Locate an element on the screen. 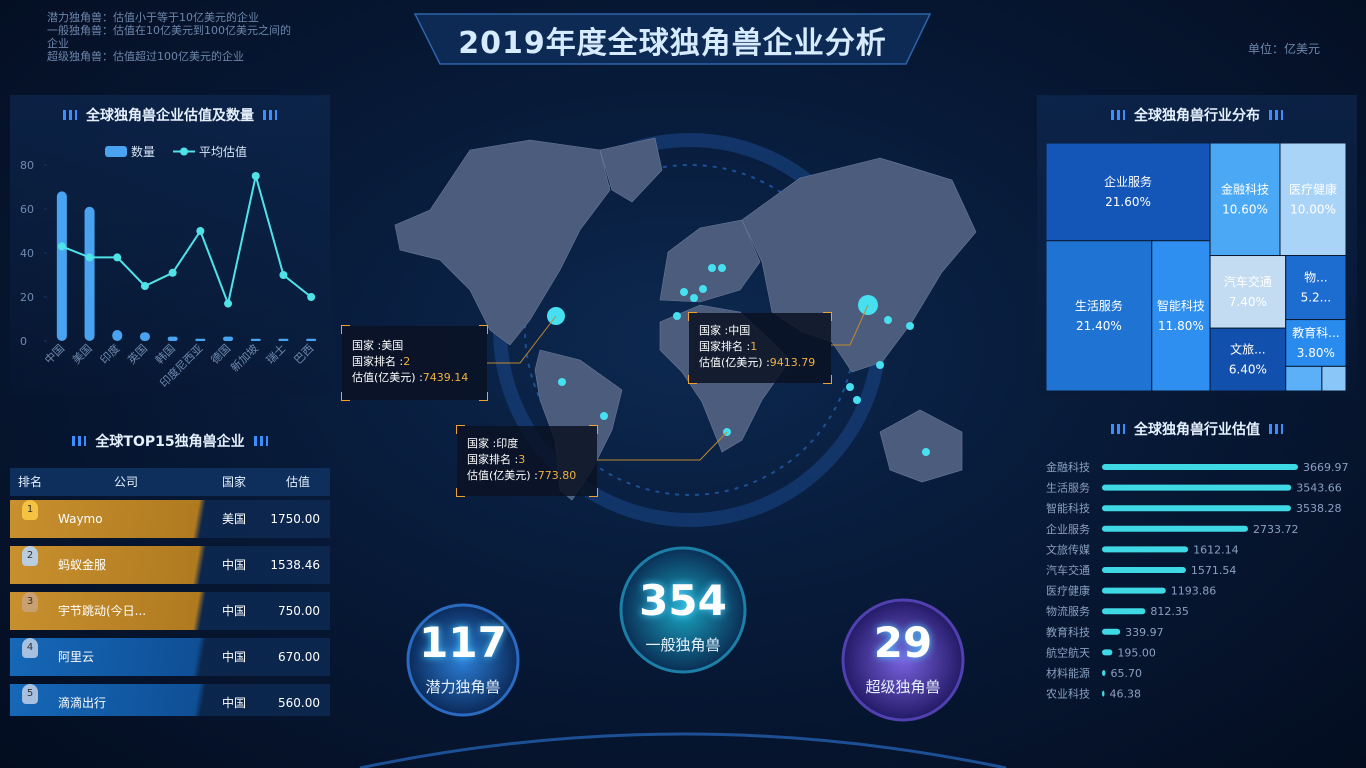  cell-value: 21.40% is located at coordinates (1099, 326).